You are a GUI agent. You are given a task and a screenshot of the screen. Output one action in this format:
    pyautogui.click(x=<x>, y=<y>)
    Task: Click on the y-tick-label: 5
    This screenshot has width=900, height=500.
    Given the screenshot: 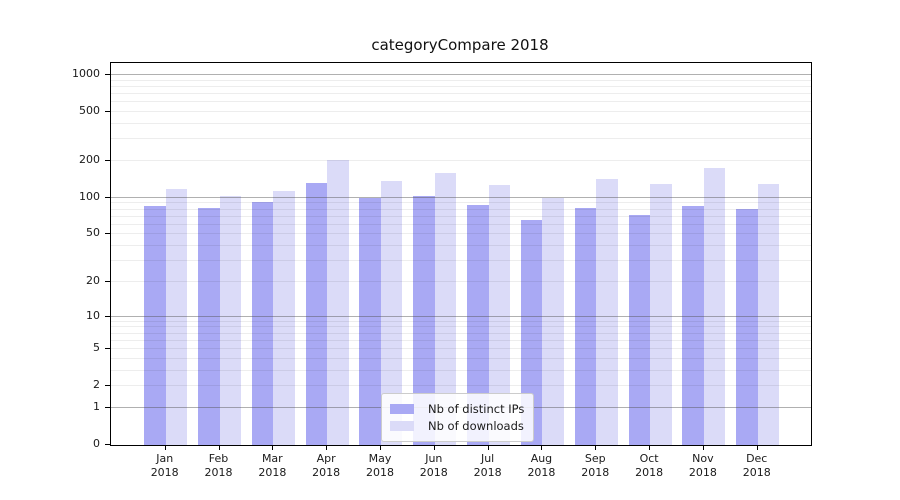 What is the action you would take?
    pyautogui.click(x=96, y=348)
    